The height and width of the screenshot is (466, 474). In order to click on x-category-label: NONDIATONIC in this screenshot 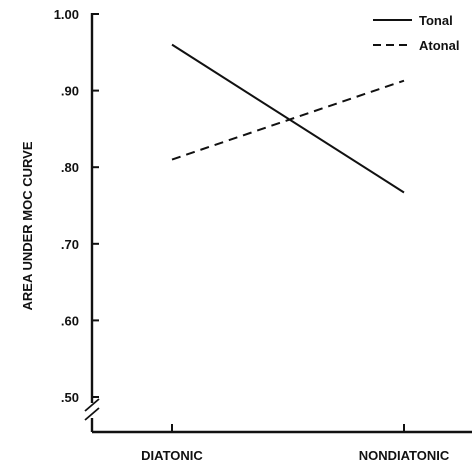, I will do `click(404, 455)`.